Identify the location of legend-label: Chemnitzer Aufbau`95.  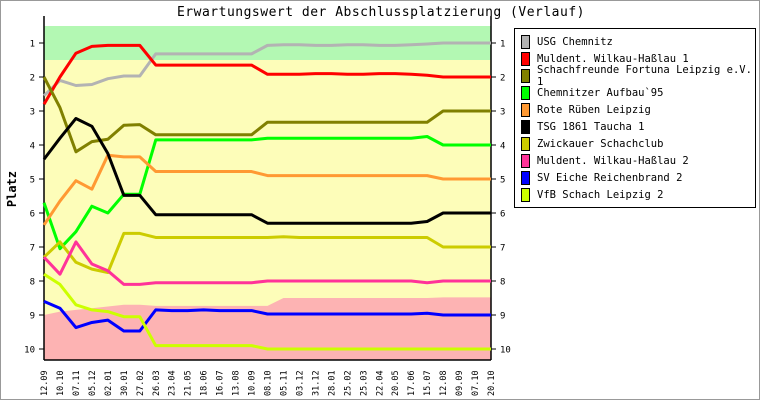
(600, 92).